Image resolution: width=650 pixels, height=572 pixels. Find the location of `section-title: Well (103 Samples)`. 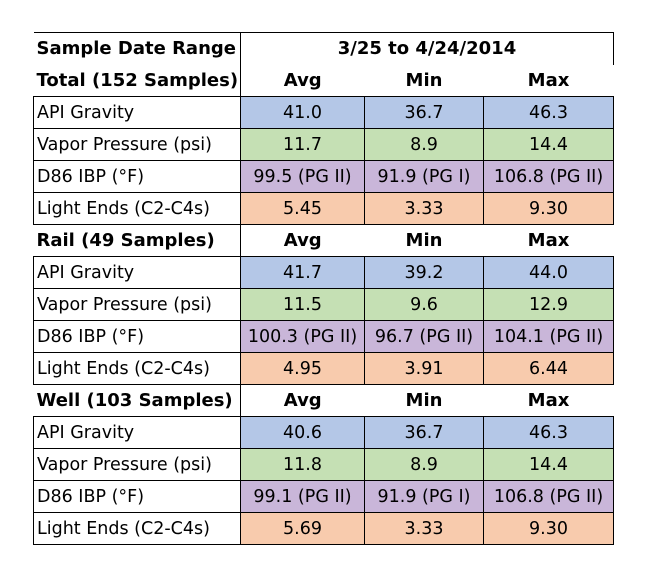

section-title: Well (103 Samples) is located at coordinates (137, 400).